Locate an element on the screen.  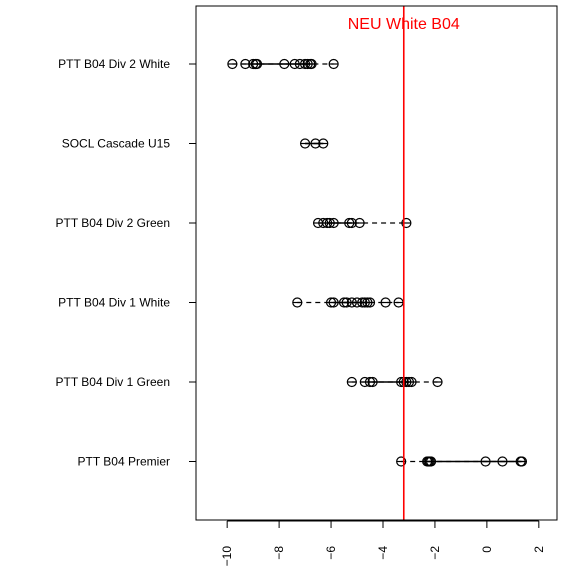
x-tick-label: 2 is located at coordinates (539, 549).